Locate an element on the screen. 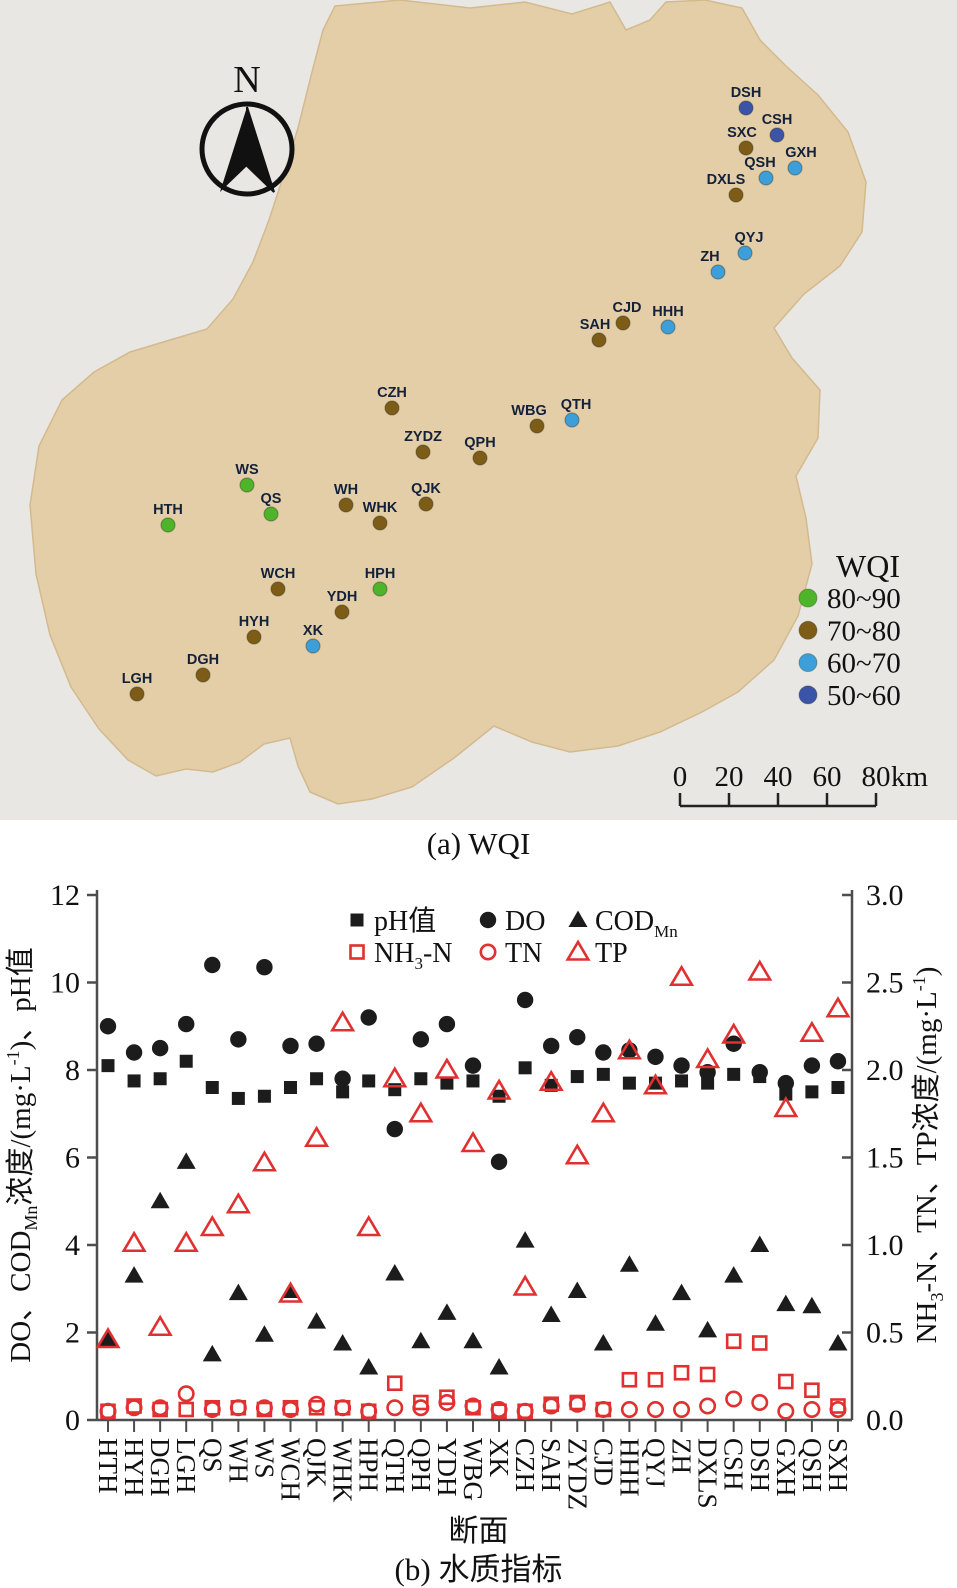  station-hph-dot is located at coordinates (380, 589).